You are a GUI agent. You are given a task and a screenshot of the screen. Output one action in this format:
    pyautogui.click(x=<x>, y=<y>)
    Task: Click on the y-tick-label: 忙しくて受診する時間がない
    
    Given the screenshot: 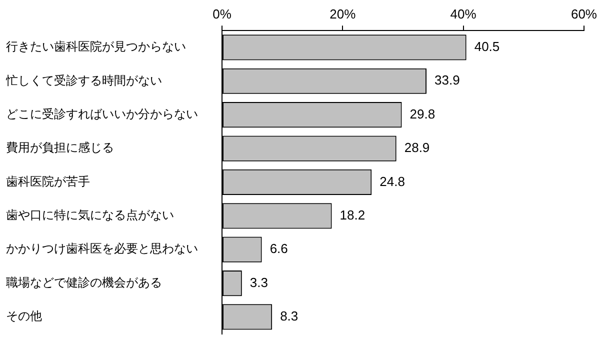 What is the action you would take?
    pyautogui.click(x=83, y=80)
    